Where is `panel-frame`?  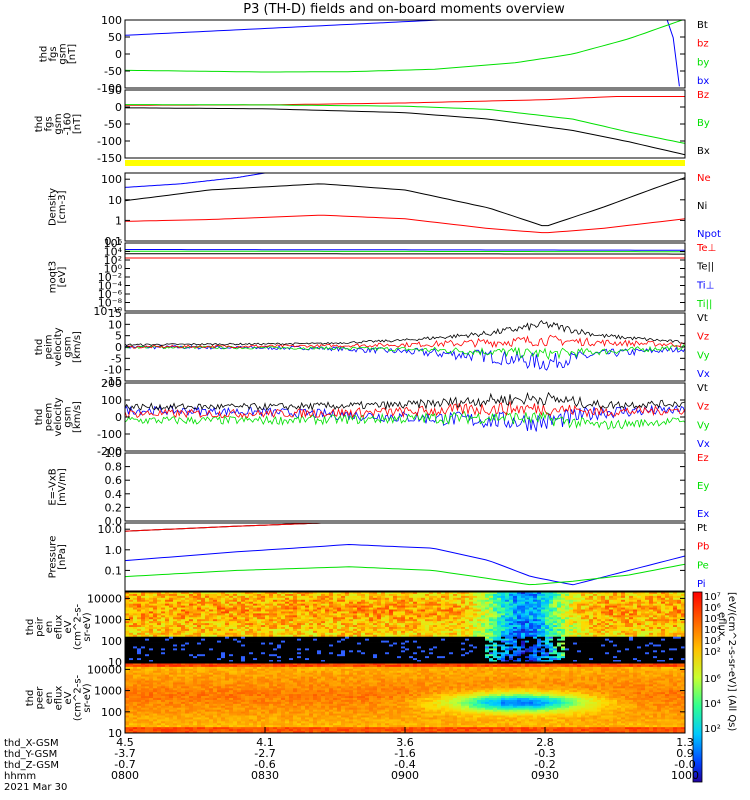 panel-frame is located at coordinates (405, 557).